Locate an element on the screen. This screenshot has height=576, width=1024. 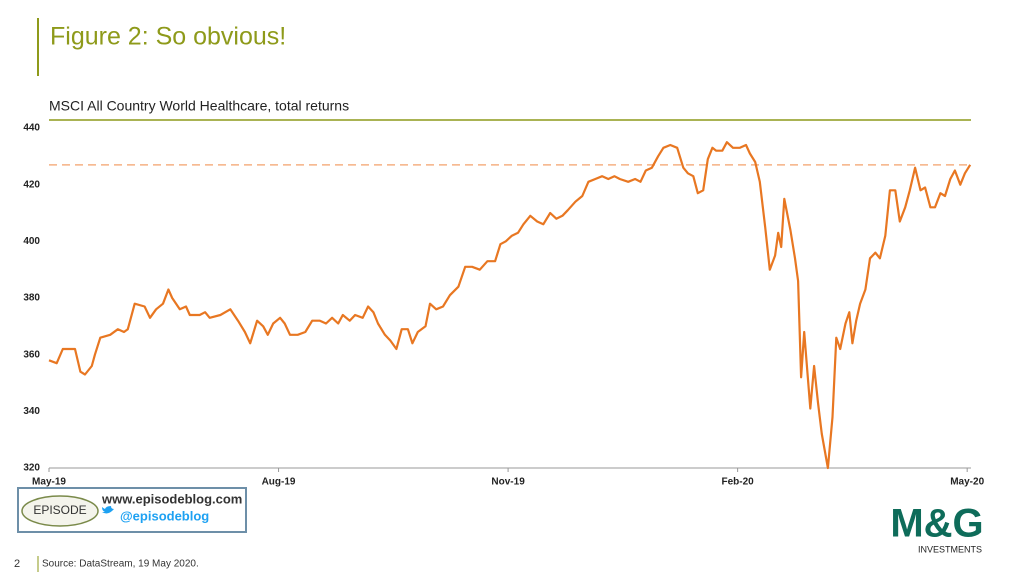
x-tick-label: Feb-20 is located at coordinates (738, 482).